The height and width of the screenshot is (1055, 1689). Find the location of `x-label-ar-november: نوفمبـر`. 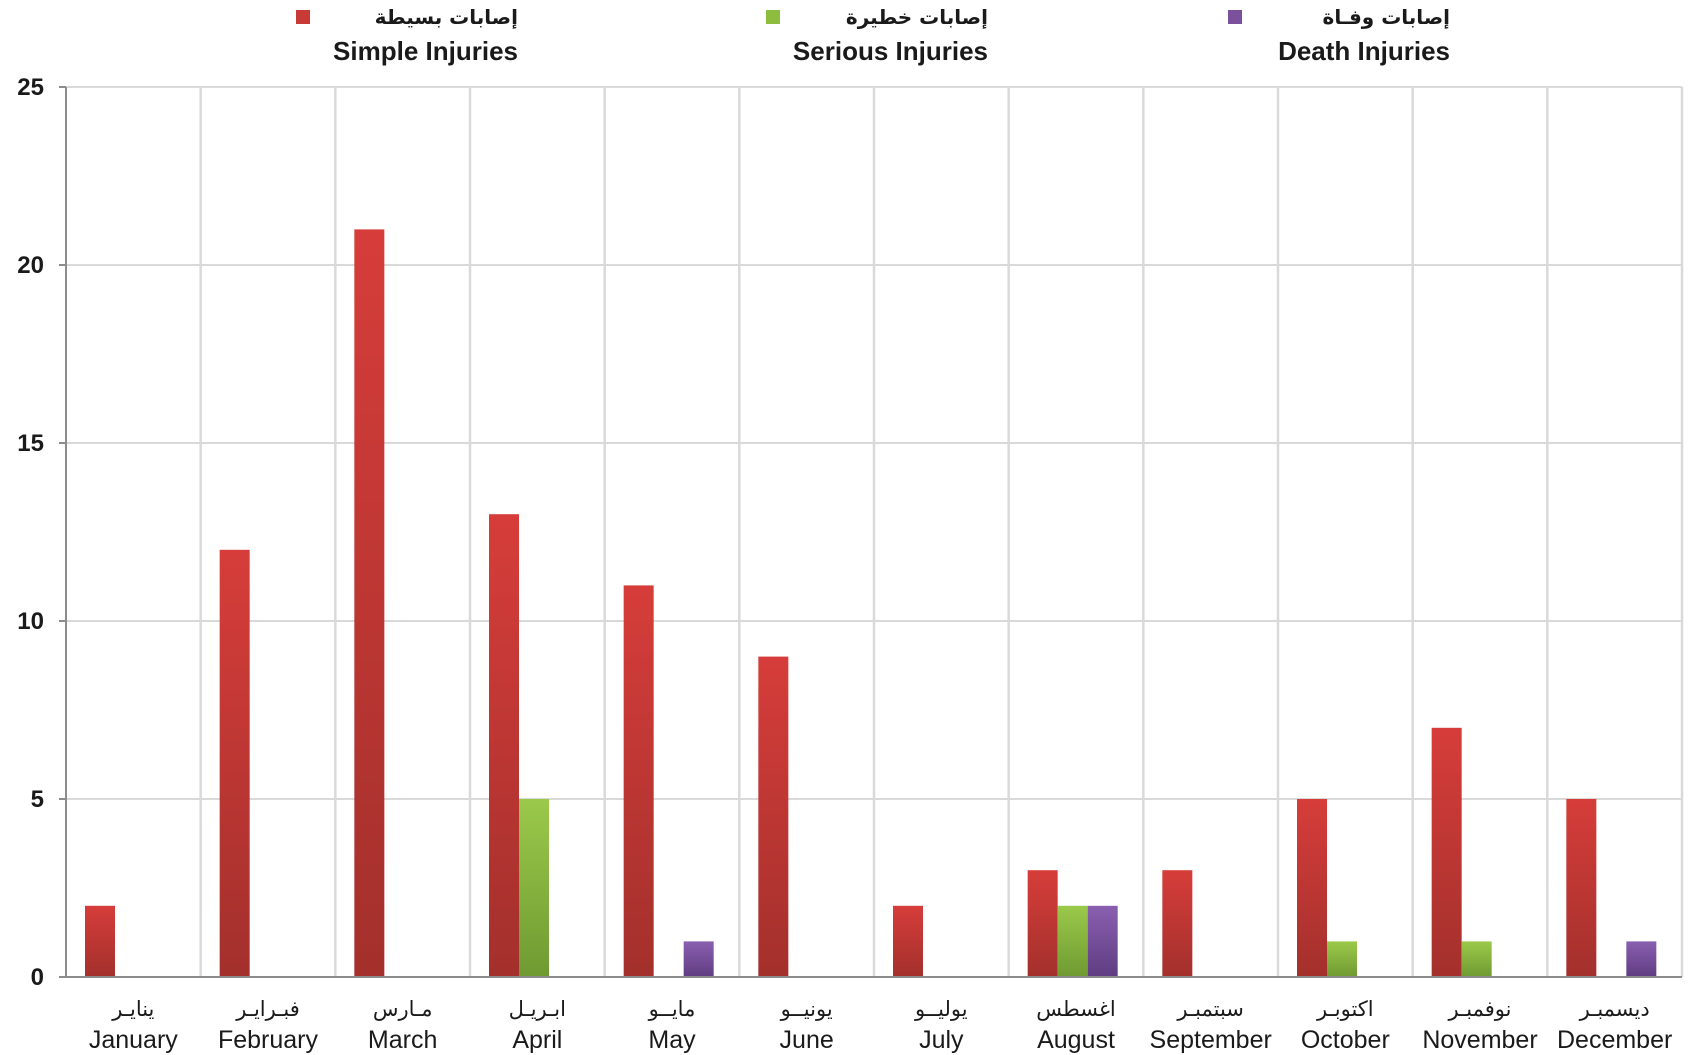

x-label-ar-november: نوفمبـر is located at coordinates (1480, 1009).